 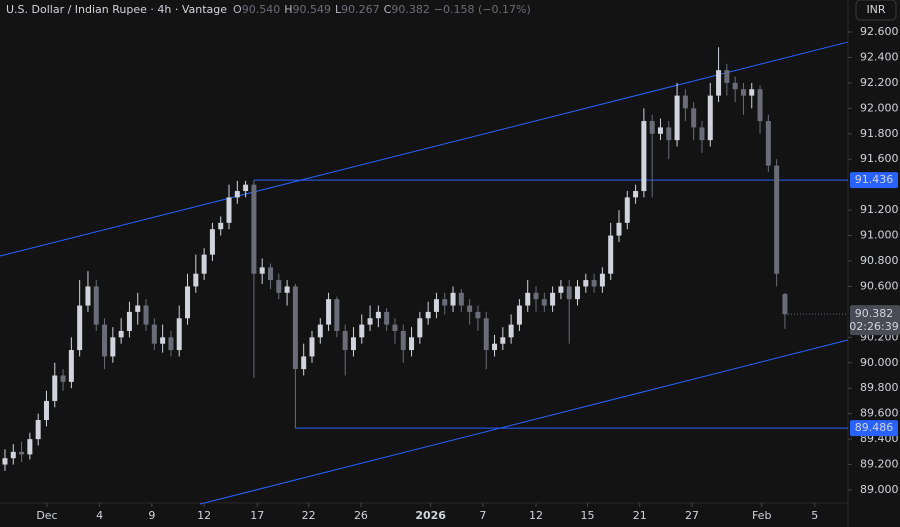 I want to click on y-tick-label: 92.000, so click(x=879, y=107).